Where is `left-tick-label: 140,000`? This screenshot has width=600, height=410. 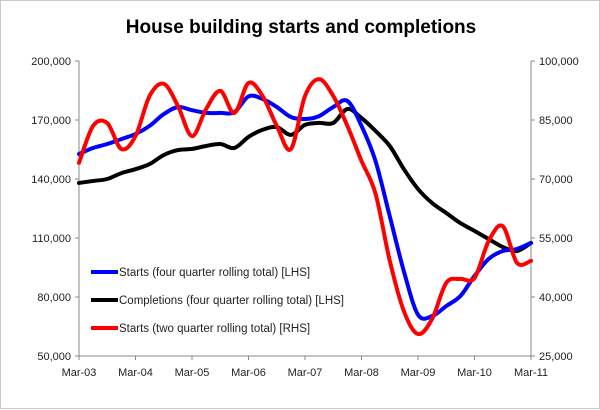 left-tick-label: 140,000 is located at coordinates (51, 180).